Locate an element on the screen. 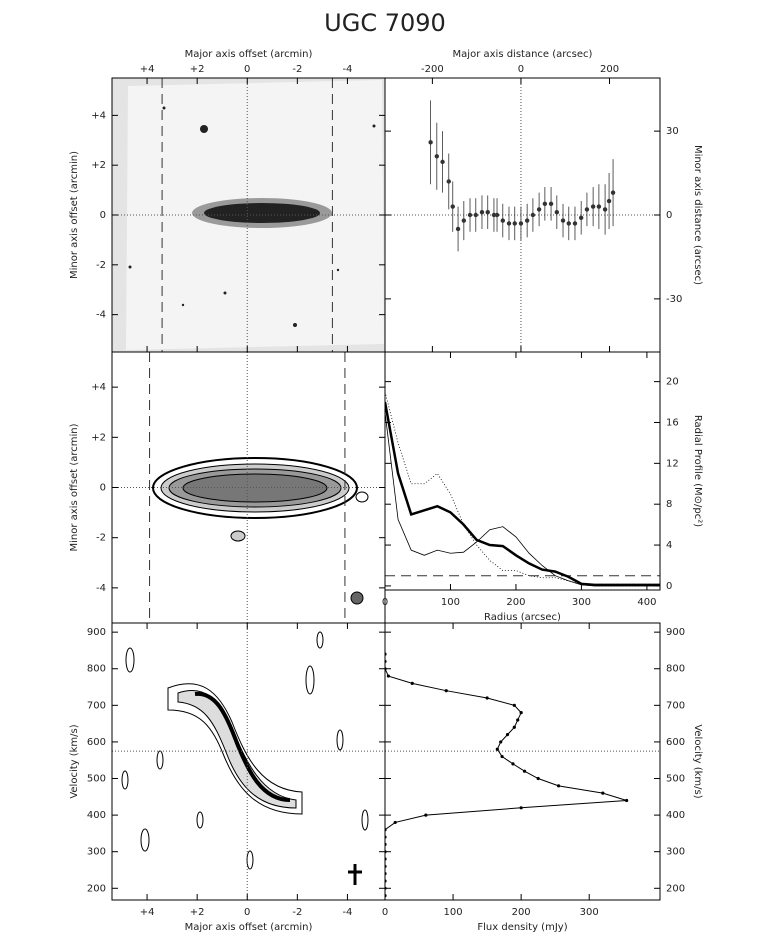 The image size is (771, 939). y-tick-label: 12 is located at coordinates (672, 463).